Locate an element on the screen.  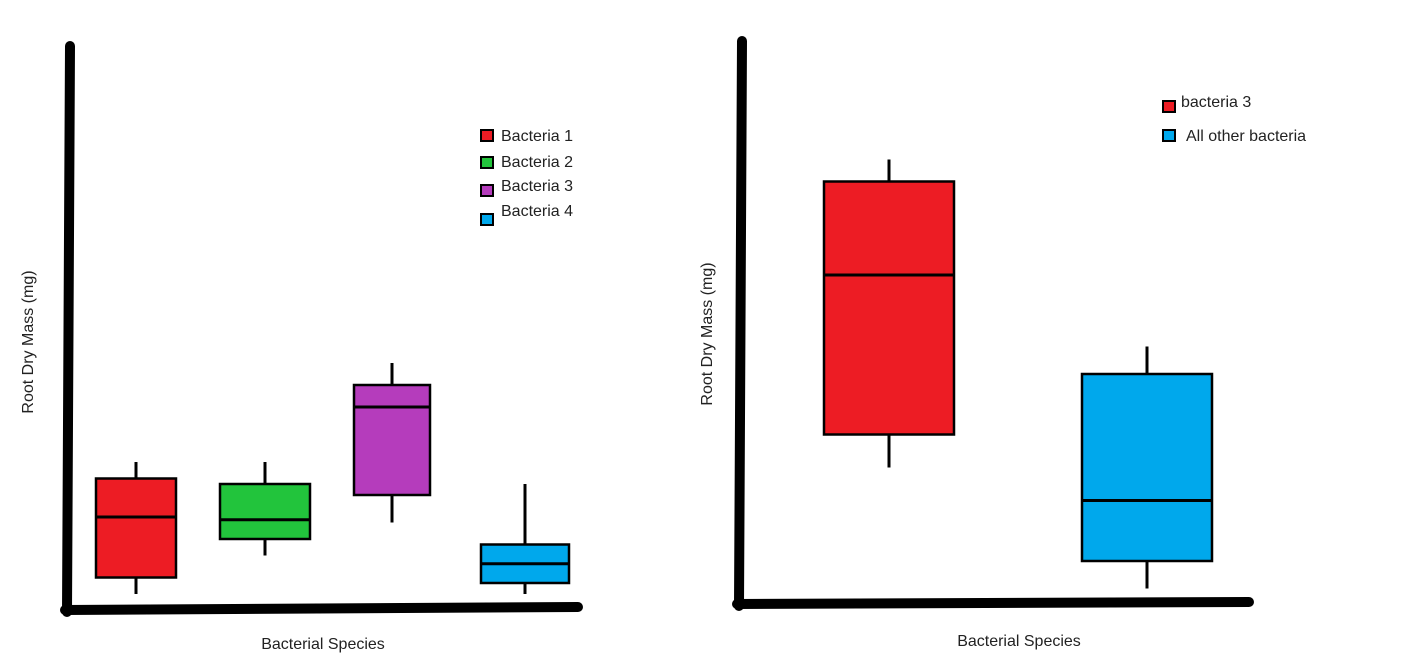
chart-2-x-axis is located at coordinates (993, 603).